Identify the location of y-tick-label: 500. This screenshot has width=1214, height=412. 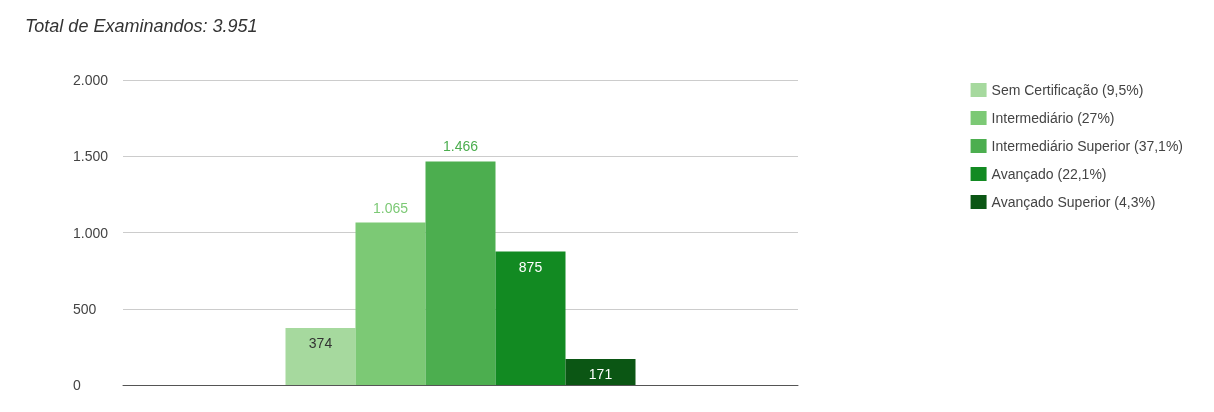
(85, 308).